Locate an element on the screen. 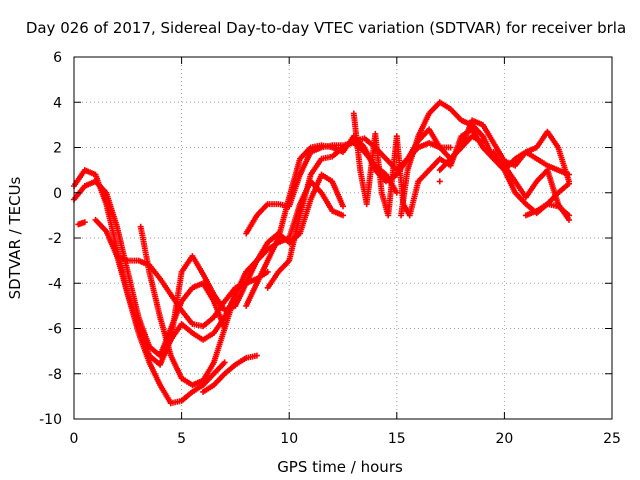 The height and width of the screenshot is (480, 640). x-tick-label: 10 is located at coordinates (289, 439).